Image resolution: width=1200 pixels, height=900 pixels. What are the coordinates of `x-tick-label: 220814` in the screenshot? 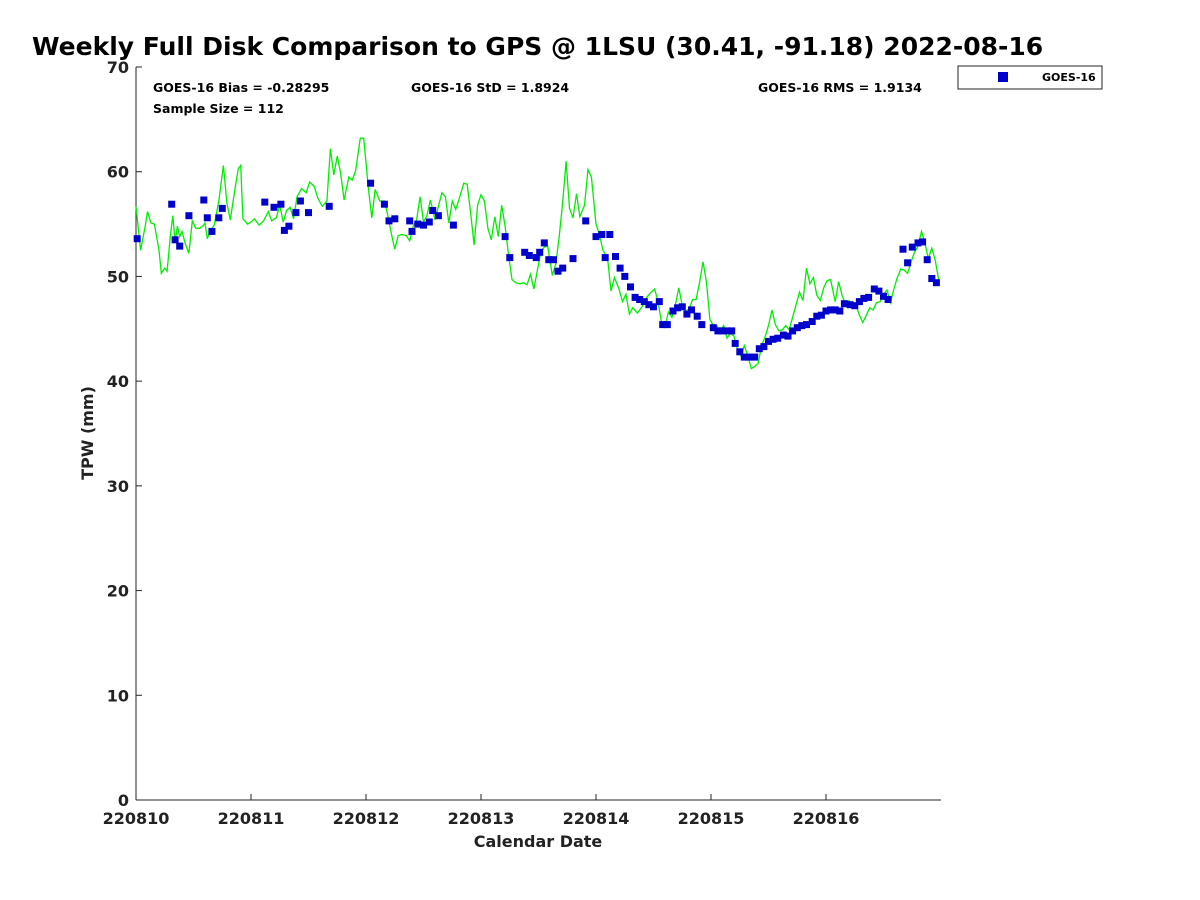 It's located at (596, 818).